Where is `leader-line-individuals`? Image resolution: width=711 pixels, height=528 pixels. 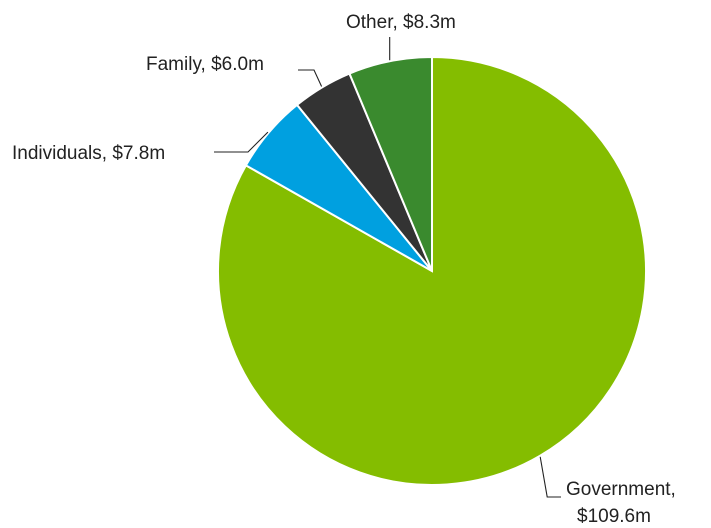
leader-line-individuals is located at coordinates (241, 142).